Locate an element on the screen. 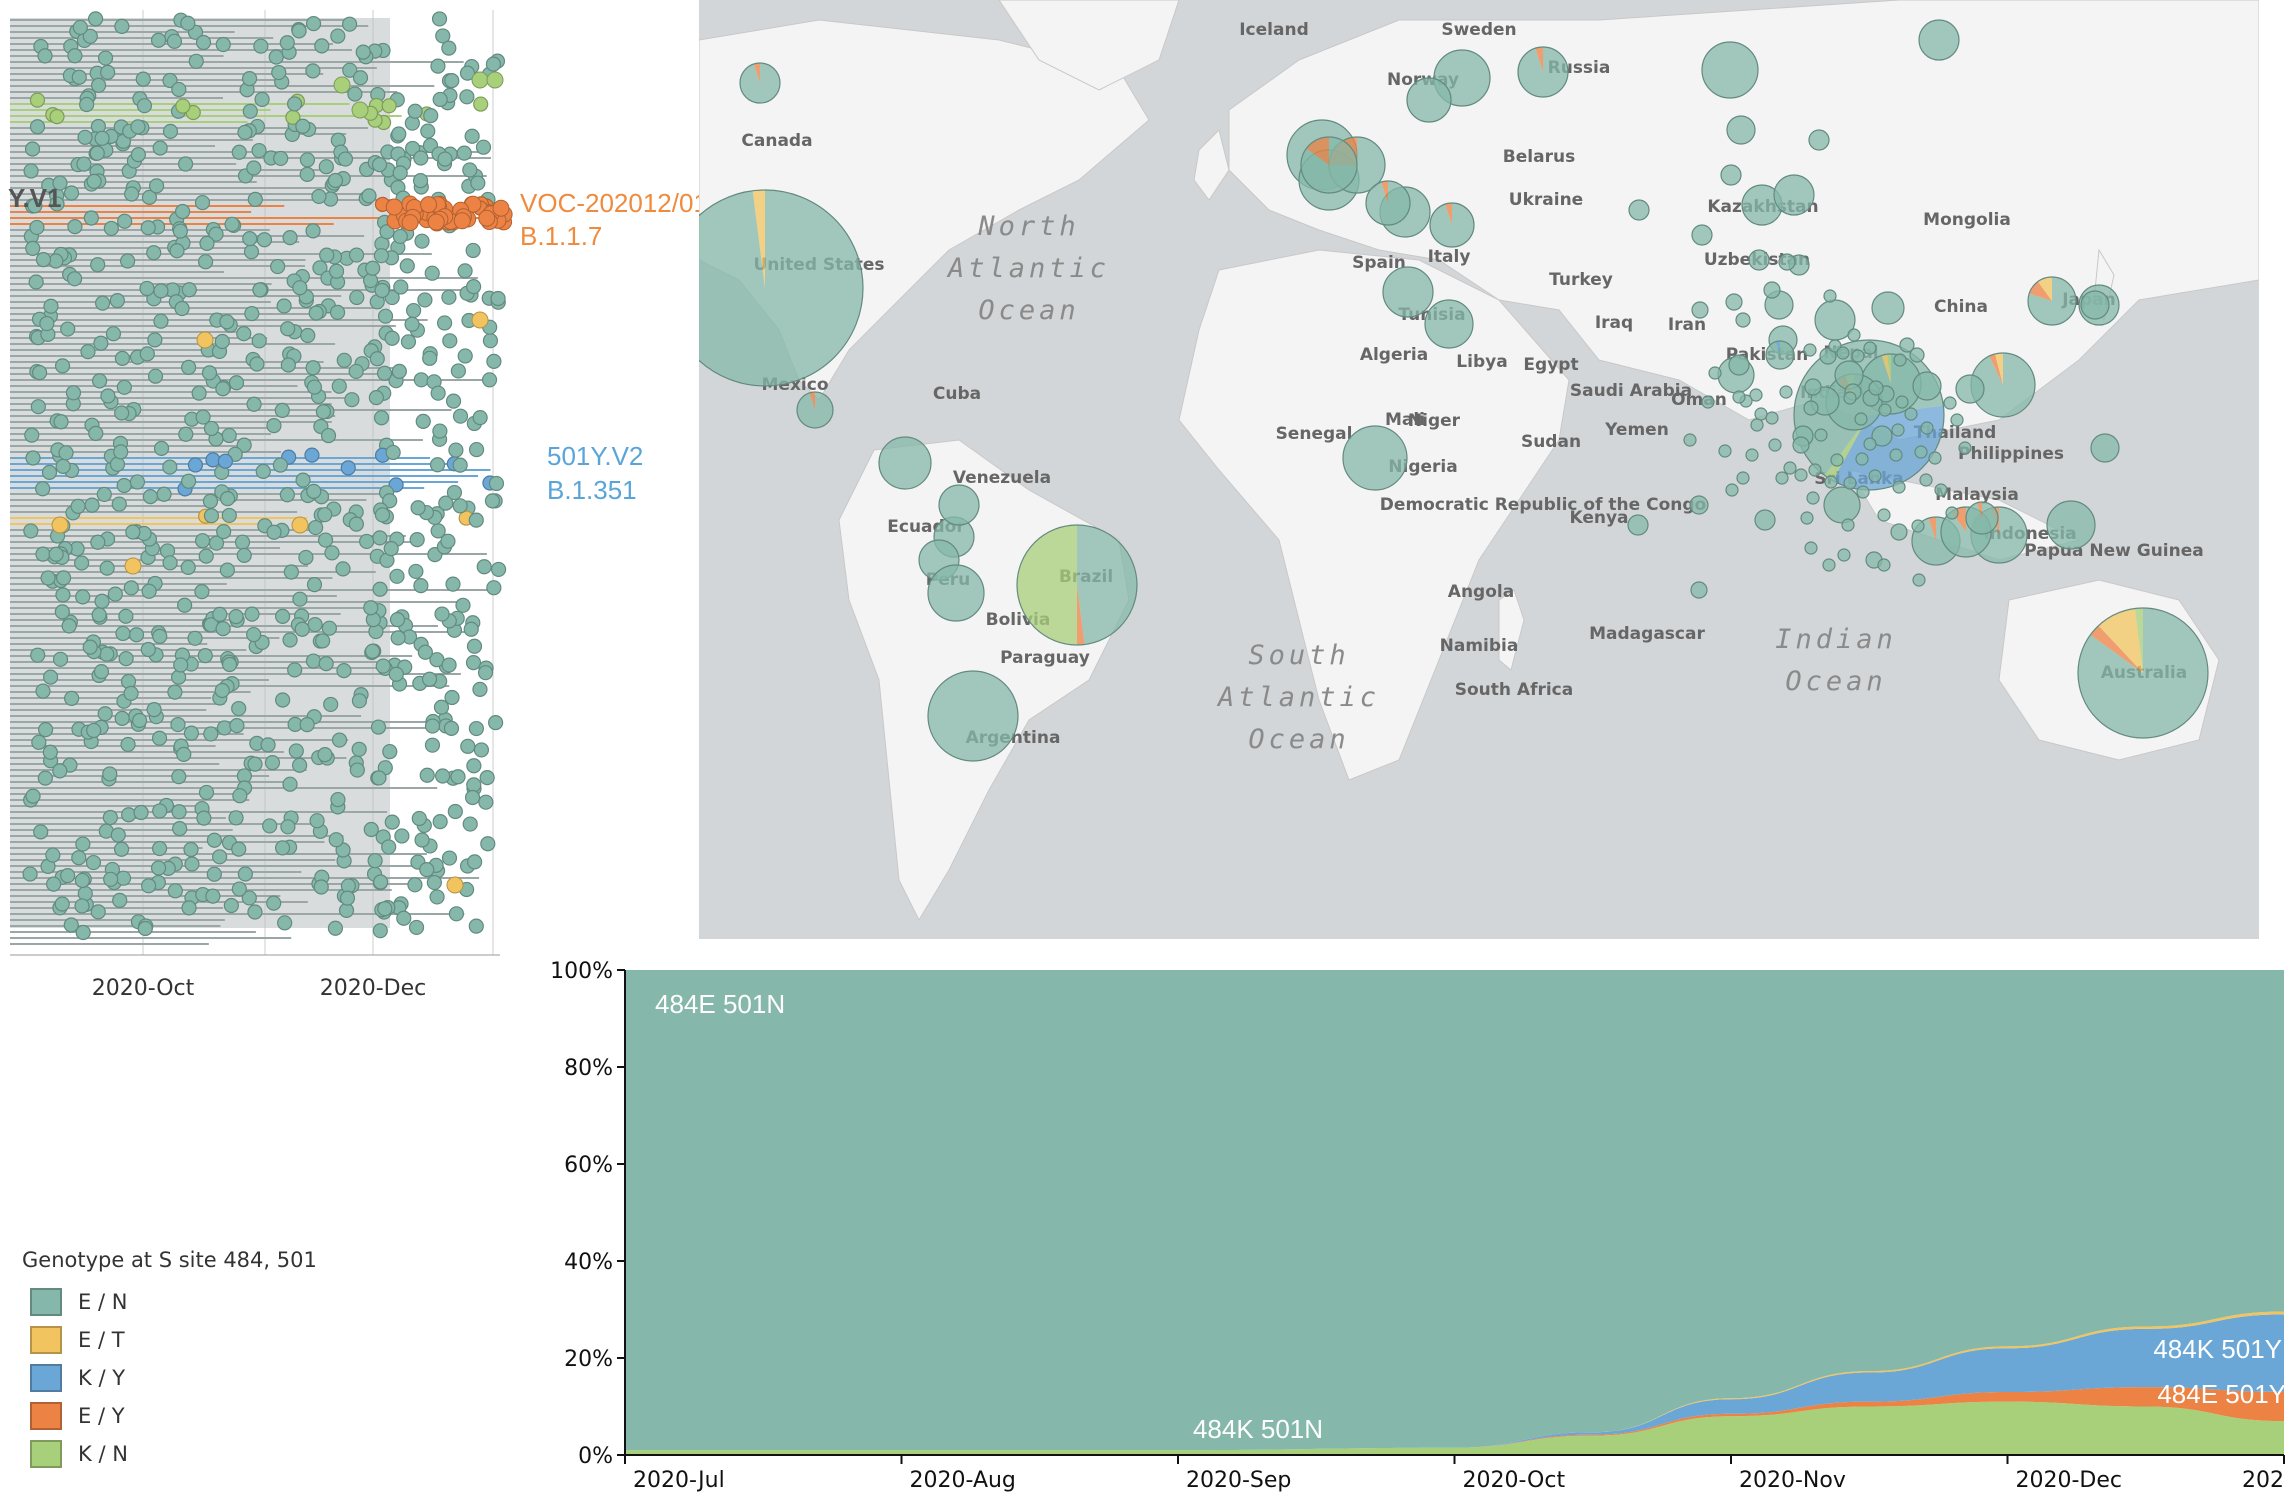 The image size is (2289, 1500). legend-item-en: E / N is located at coordinates (78, 1302).